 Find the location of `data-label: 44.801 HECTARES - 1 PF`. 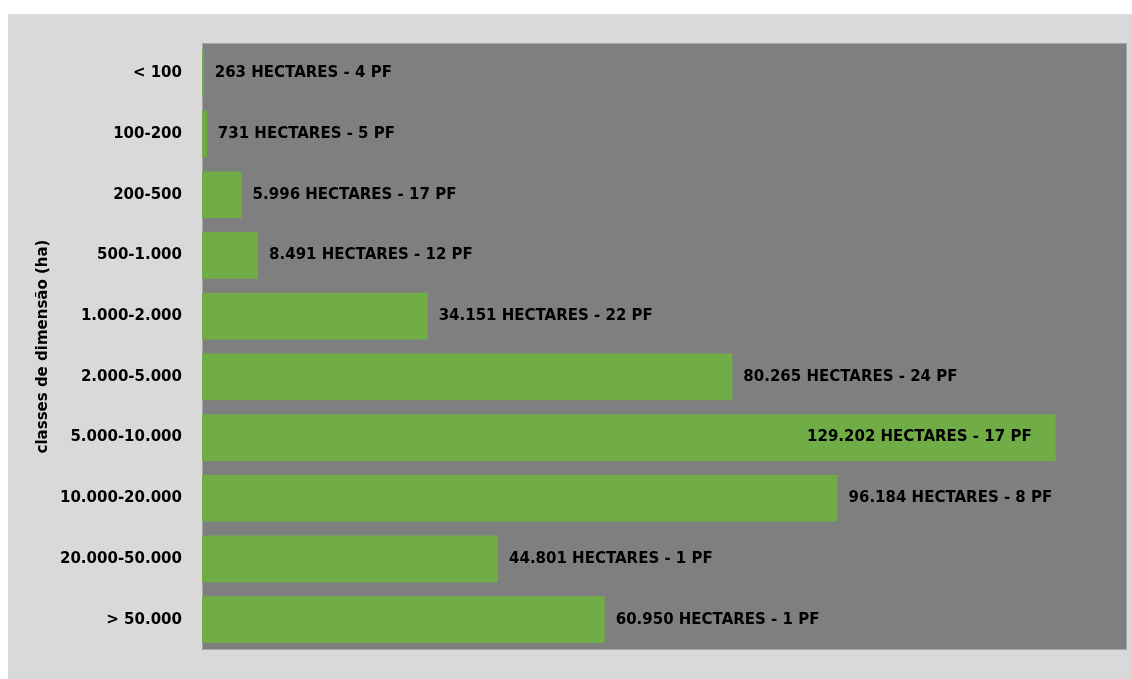

data-label: 44.801 HECTARES - 1 PF is located at coordinates (611, 557).